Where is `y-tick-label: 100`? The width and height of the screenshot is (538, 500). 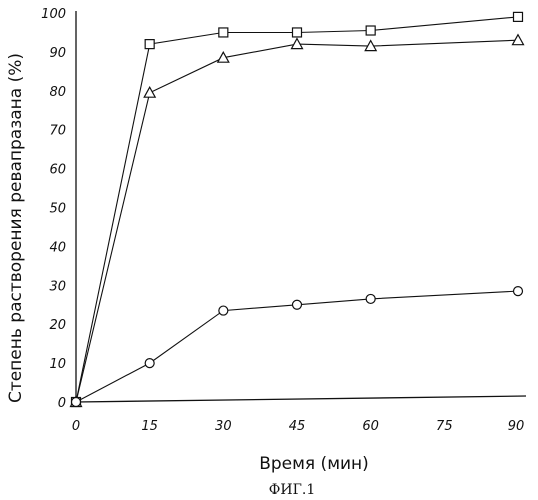 y-tick-label: 100 is located at coordinates (53, 14).